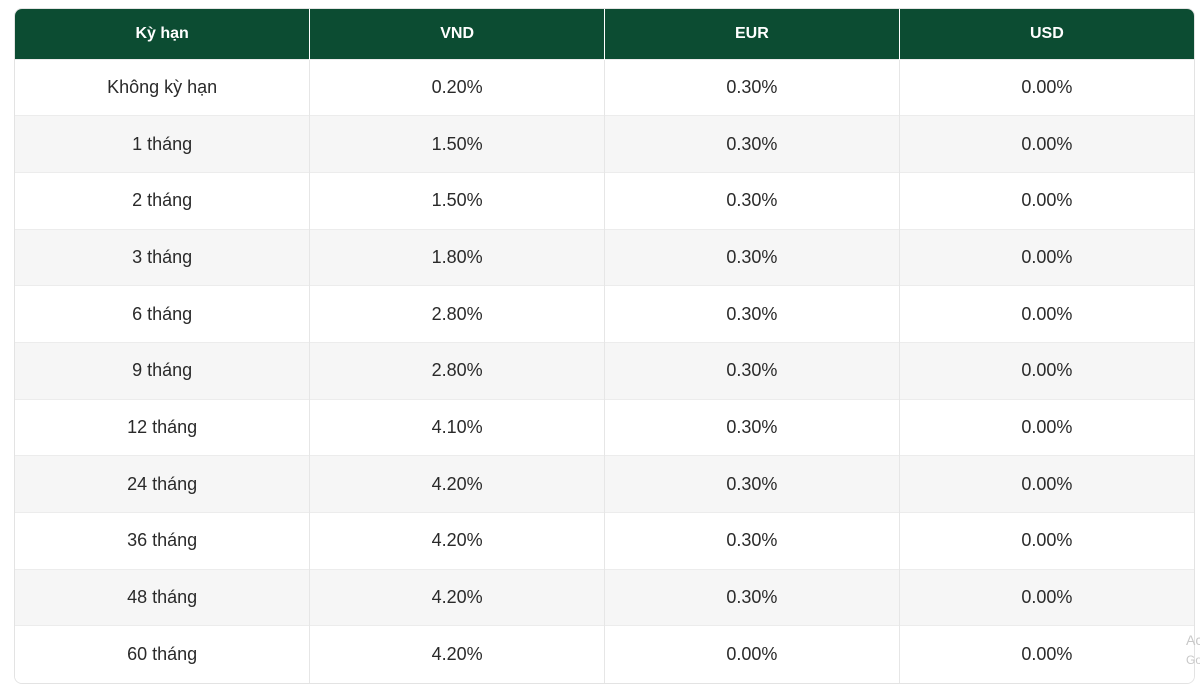 This screenshot has width=1200, height=687. What do you see at coordinates (163, 200) in the screenshot?
I see `cell-term: 2 tháng` at bounding box center [163, 200].